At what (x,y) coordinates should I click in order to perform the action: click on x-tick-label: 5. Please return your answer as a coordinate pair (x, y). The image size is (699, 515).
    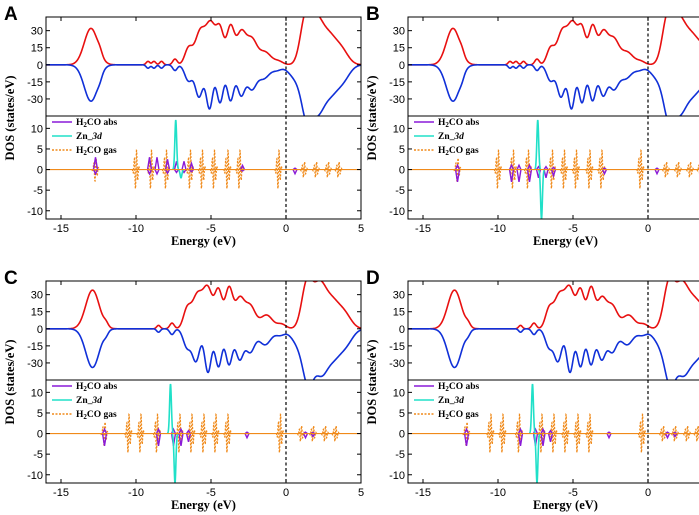
    Looking at the image, I should click on (361, 493).